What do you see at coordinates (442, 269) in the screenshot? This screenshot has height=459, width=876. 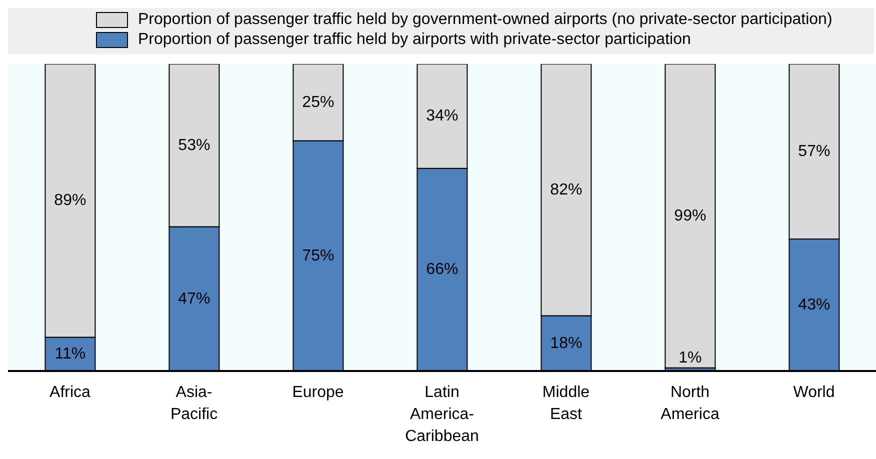 I see `data-label: 66%` at bounding box center [442, 269].